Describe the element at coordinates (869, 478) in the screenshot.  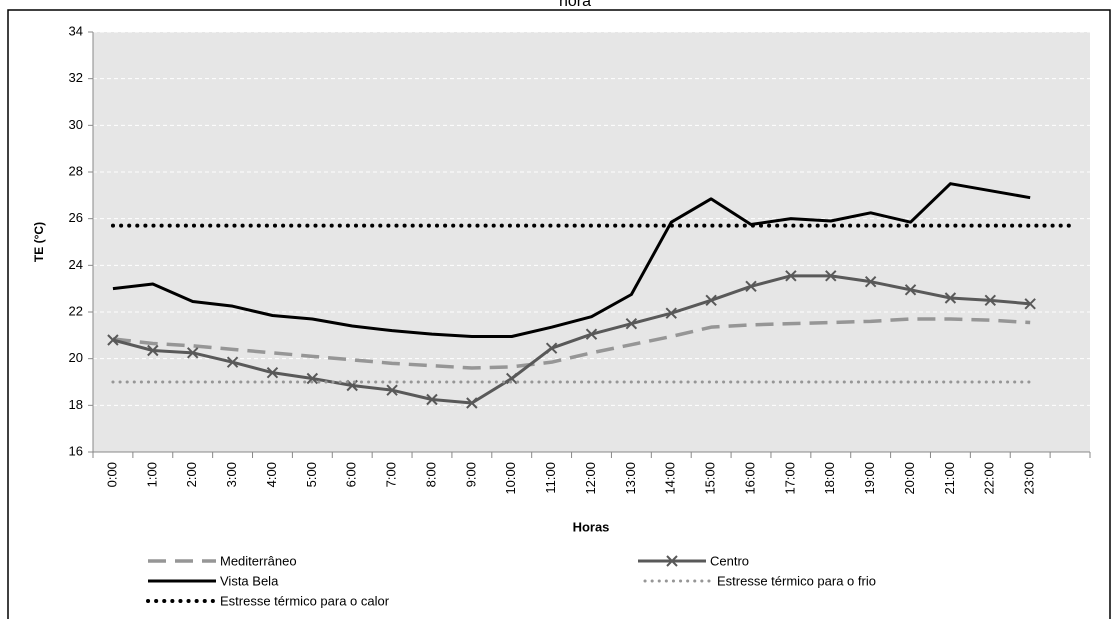
I see `x-tick-label: 19:00` at that location.